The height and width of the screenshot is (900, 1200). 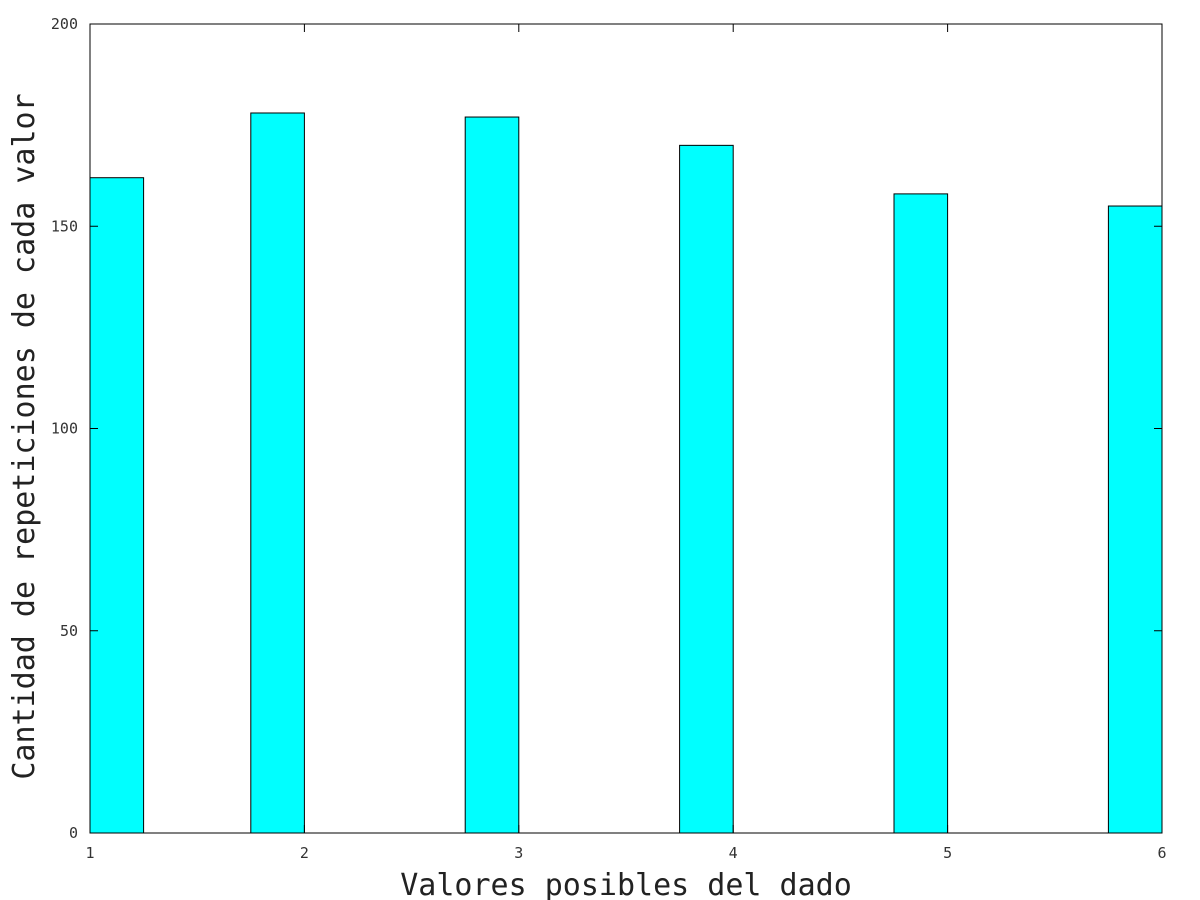 I want to click on x-tick-labels: 1 2 3 4 5 6, so click(x=625, y=853).